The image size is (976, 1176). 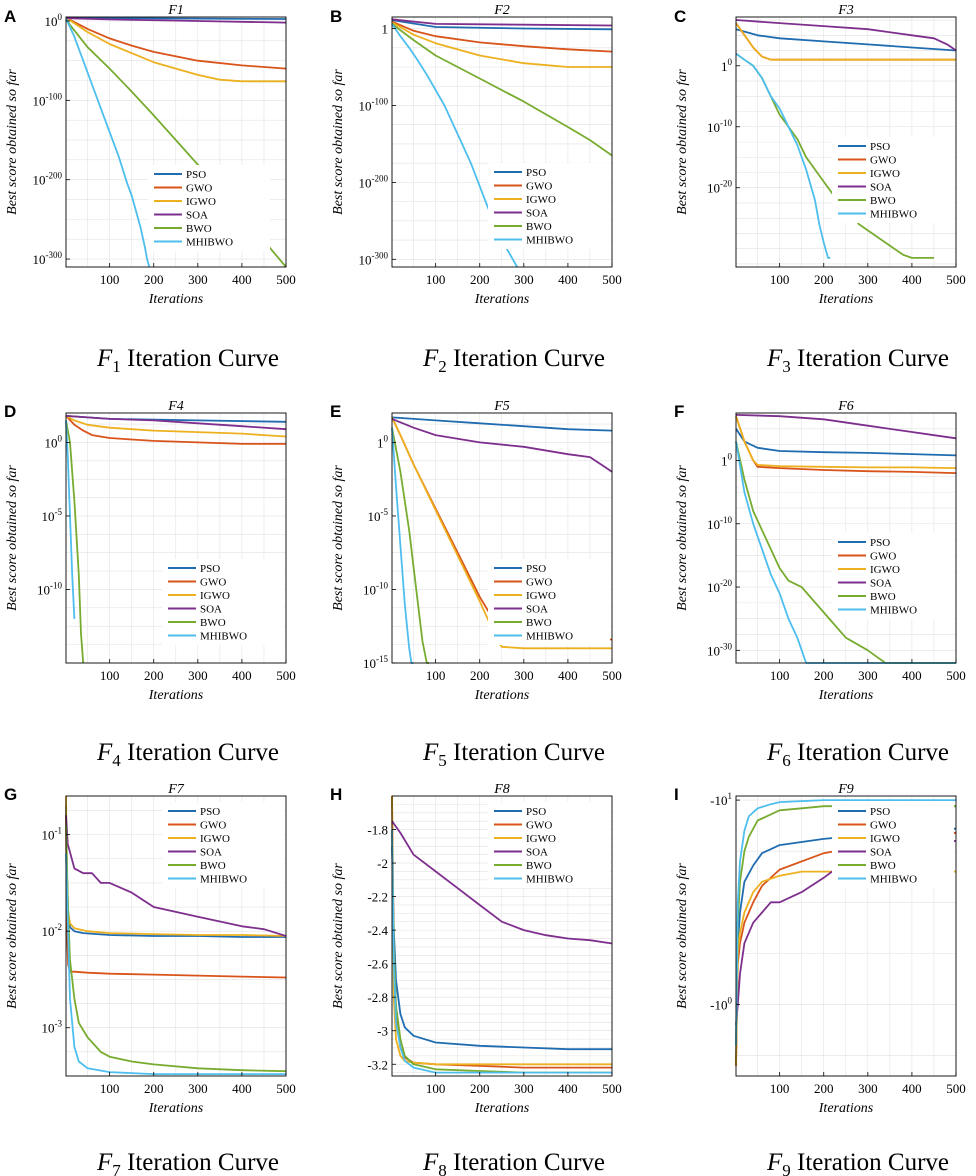 What do you see at coordinates (10, 16) in the screenshot?
I see `panel-letter: A` at bounding box center [10, 16].